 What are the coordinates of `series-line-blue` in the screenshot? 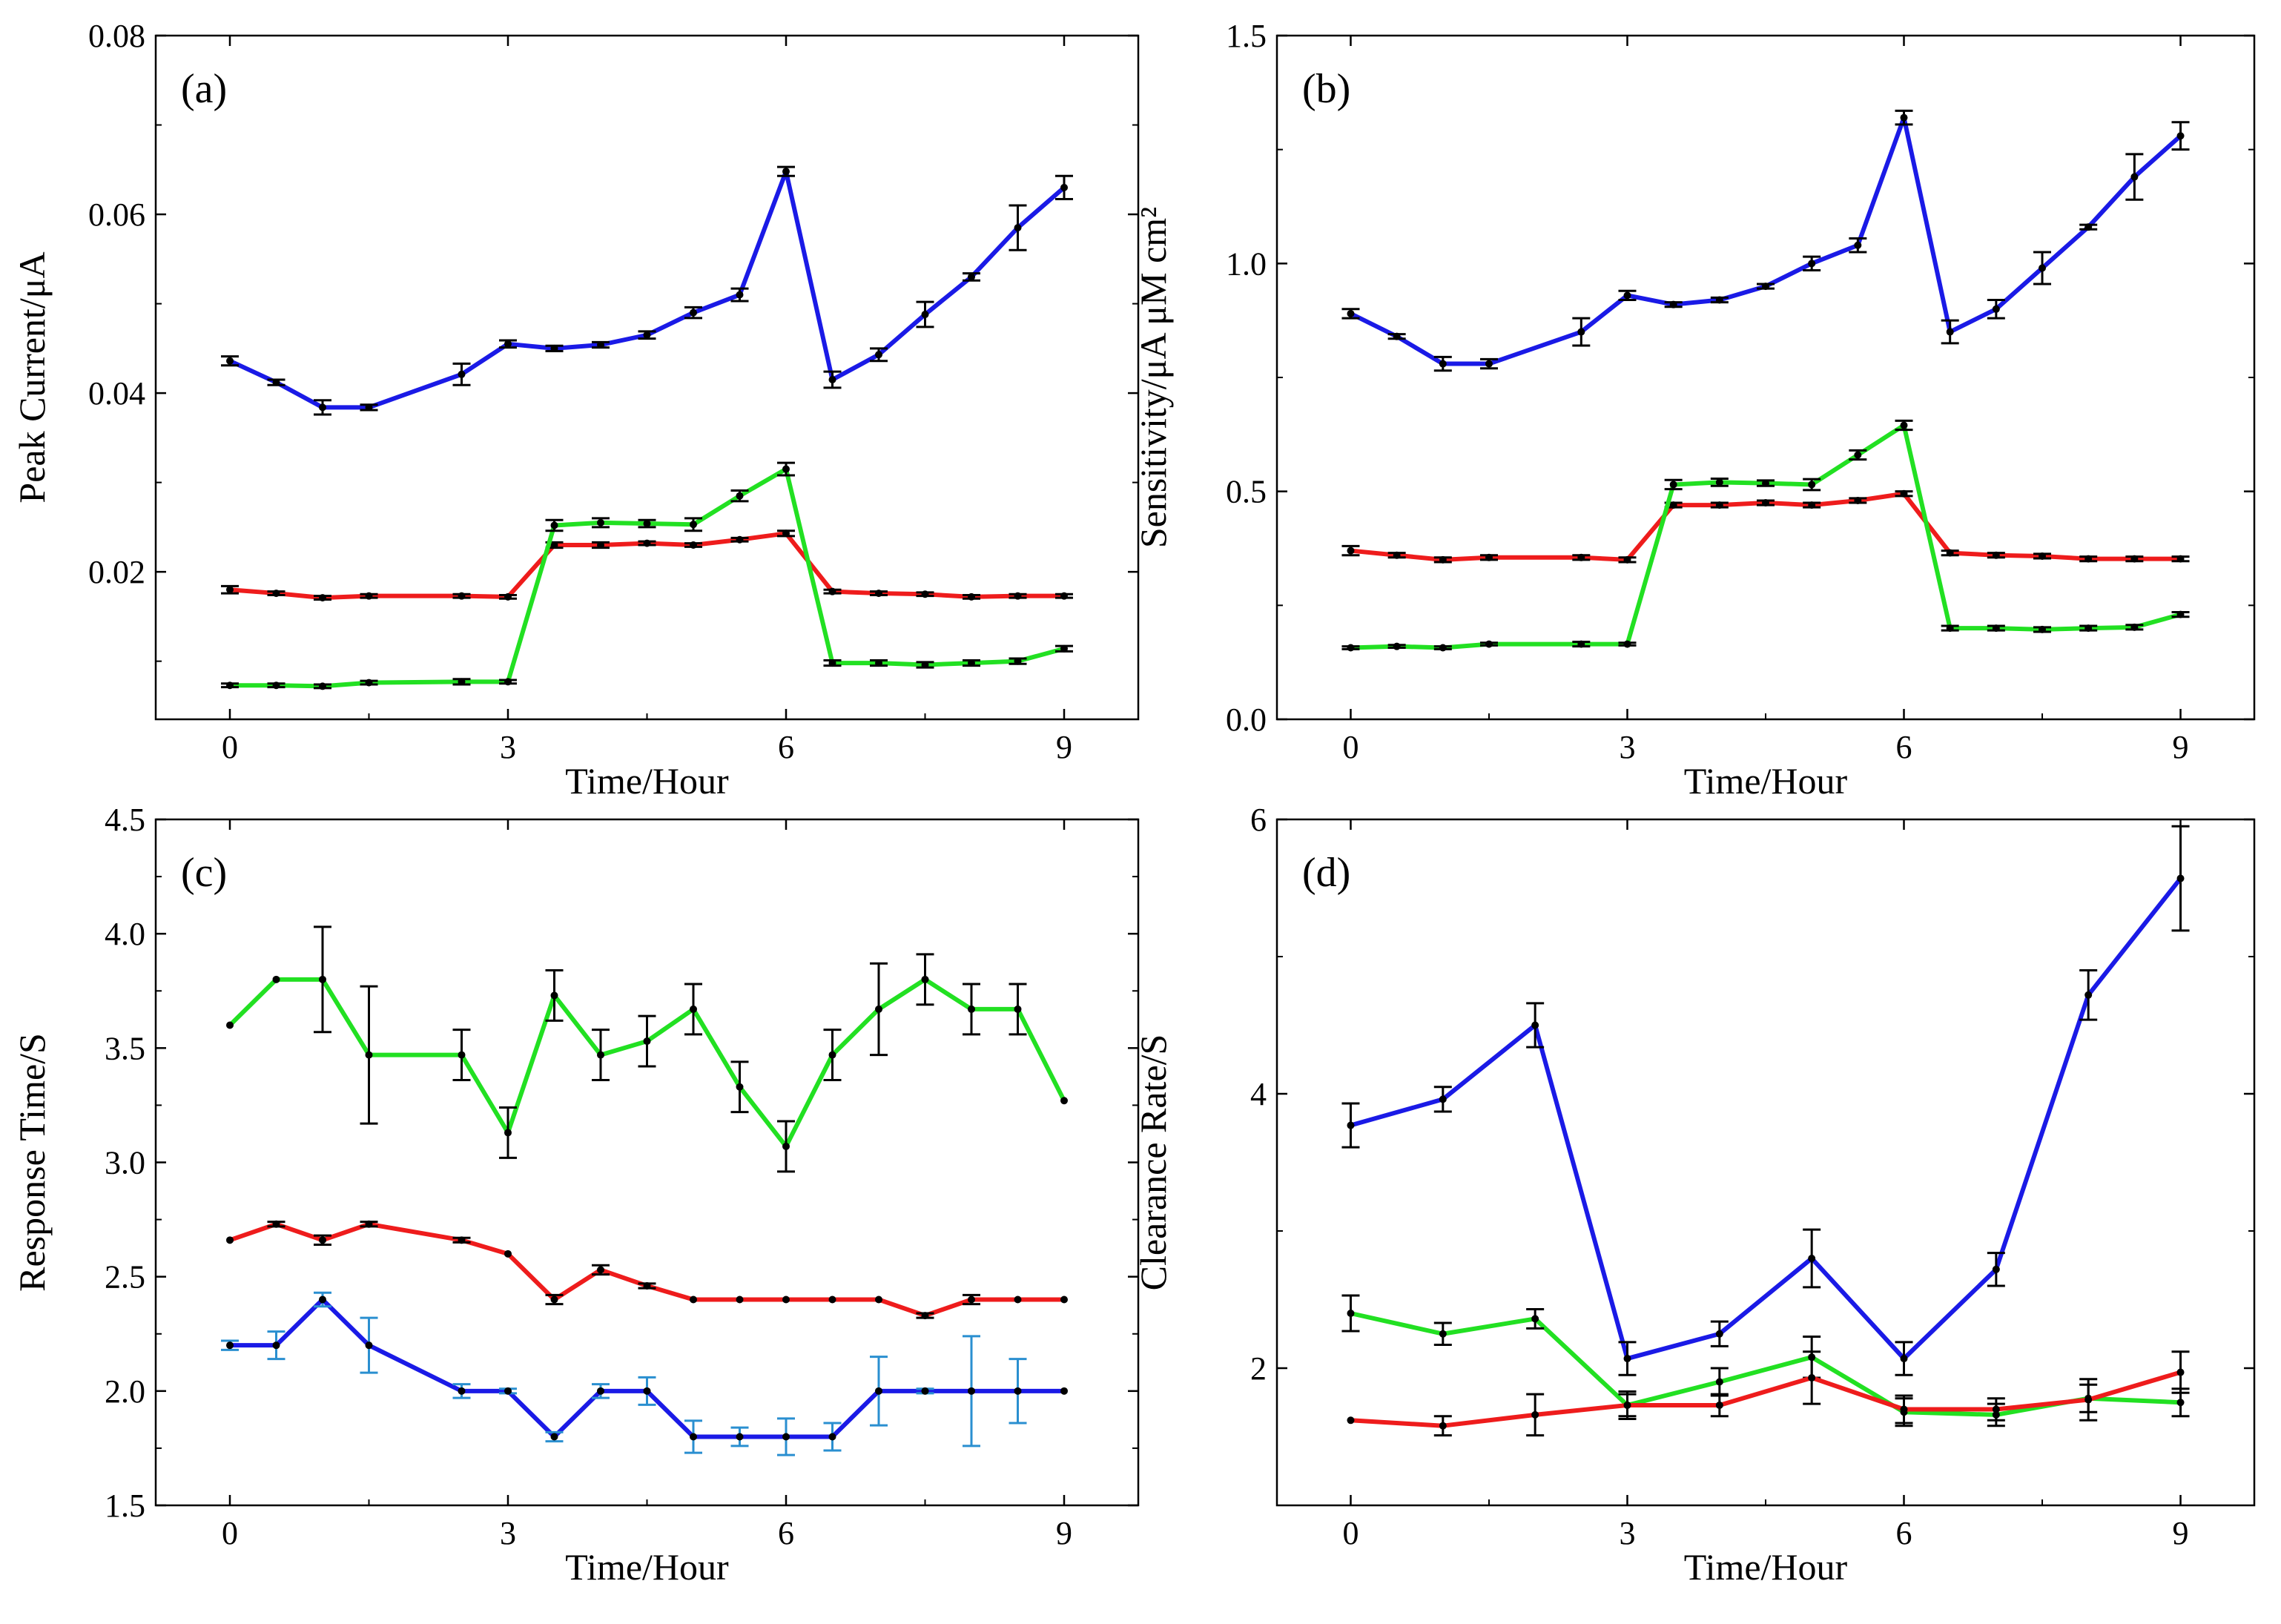 It's located at (647, 1368).